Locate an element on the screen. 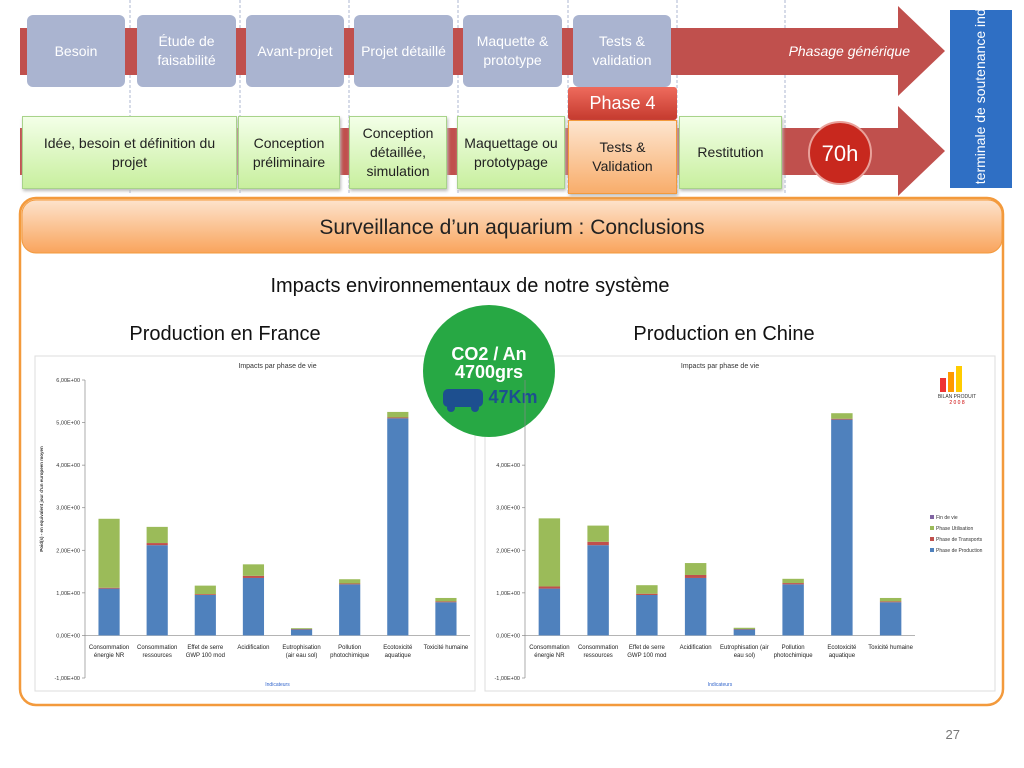  side-box is located at coordinates (981, 99).